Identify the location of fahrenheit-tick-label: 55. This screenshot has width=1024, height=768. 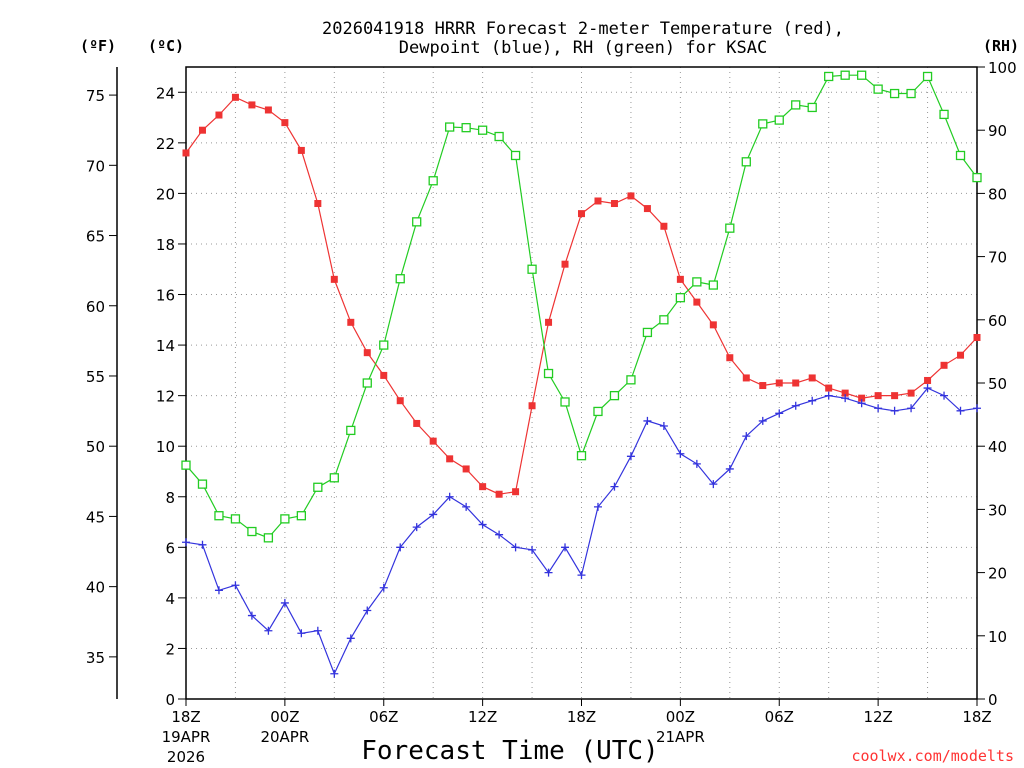
(95, 377).